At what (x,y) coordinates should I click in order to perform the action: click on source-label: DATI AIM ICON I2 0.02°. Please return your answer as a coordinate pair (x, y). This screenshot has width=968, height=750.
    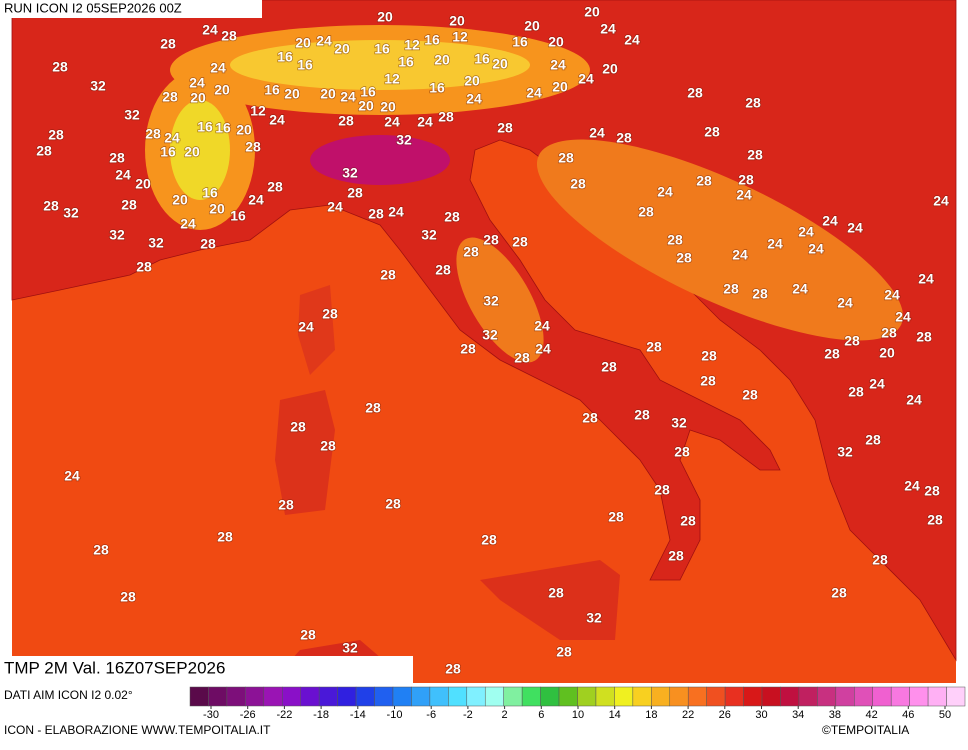
    Looking at the image, I should click on (68, 695).